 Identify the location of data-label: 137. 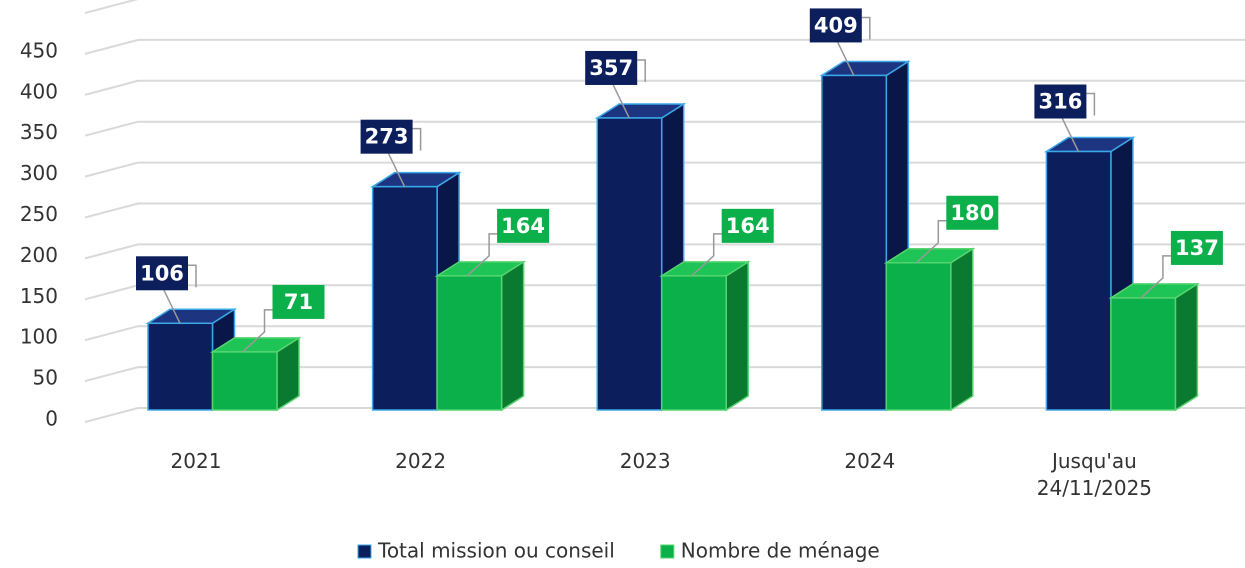
(1197, 248).